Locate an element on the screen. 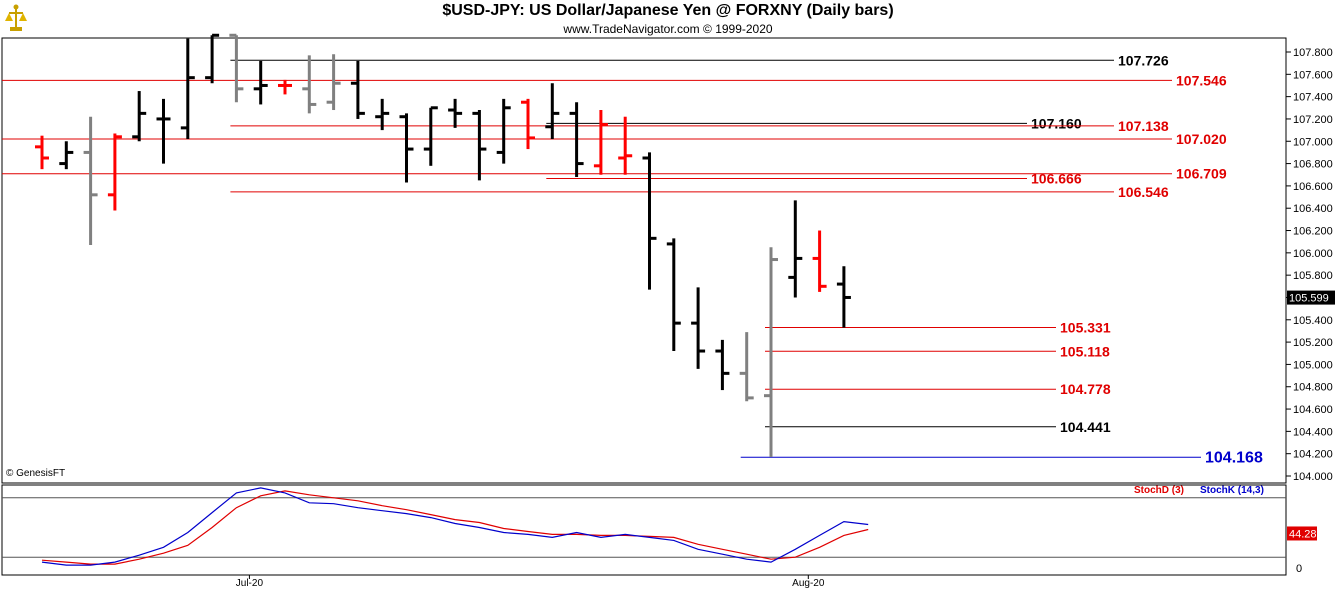 Image resolution: width=1336 pixels, height=591 pixels. y-tick-label: 107.400 is located at coordinates (1313, 98).